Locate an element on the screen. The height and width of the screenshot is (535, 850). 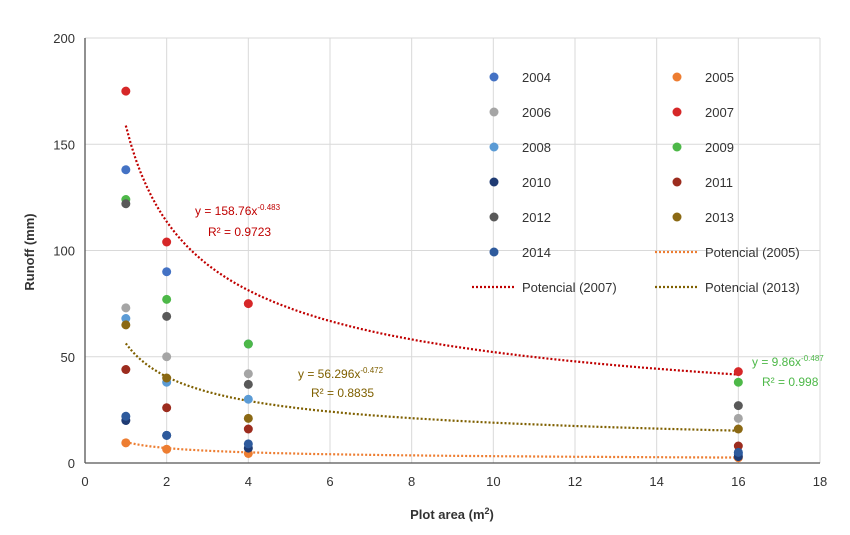
point-2011-x4 is located at coordinates (248, 429).